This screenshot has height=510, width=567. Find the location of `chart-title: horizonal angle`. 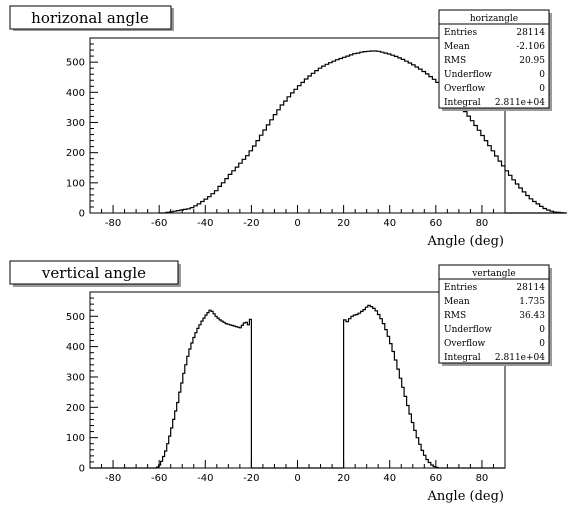

chart-title: horizonal angle is located at coordinates (90, 18).